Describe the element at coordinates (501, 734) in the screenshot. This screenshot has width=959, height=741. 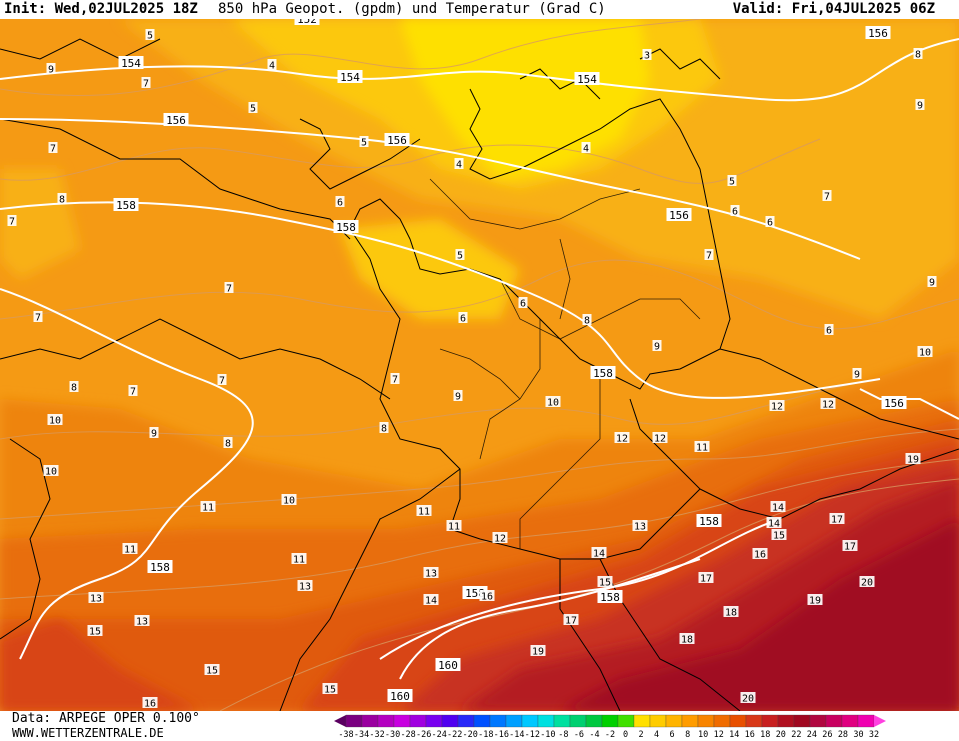
I see `legend-tick-label: -16` at that location.